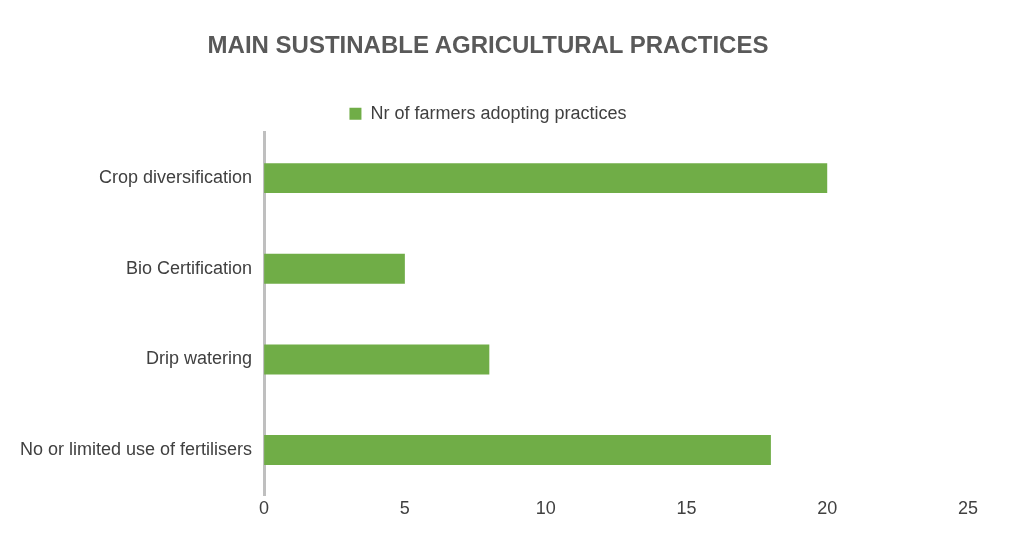 The image size is (1017, 533). Describe the element at coordinates (686, 508) in the screenshot. I see `x-tick-label: 15` at that location.